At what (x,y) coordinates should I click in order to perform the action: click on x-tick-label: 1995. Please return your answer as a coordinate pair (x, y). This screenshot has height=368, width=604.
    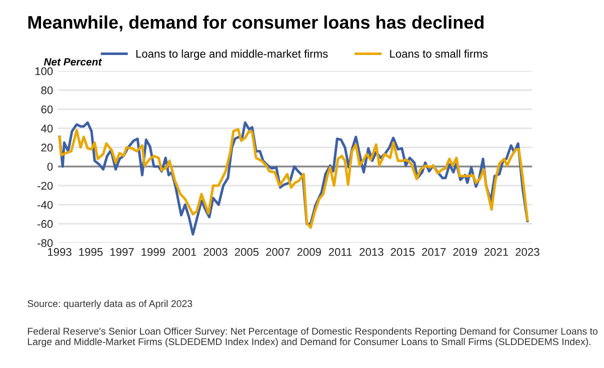
    Looking at the image, I should click on (91, 252).